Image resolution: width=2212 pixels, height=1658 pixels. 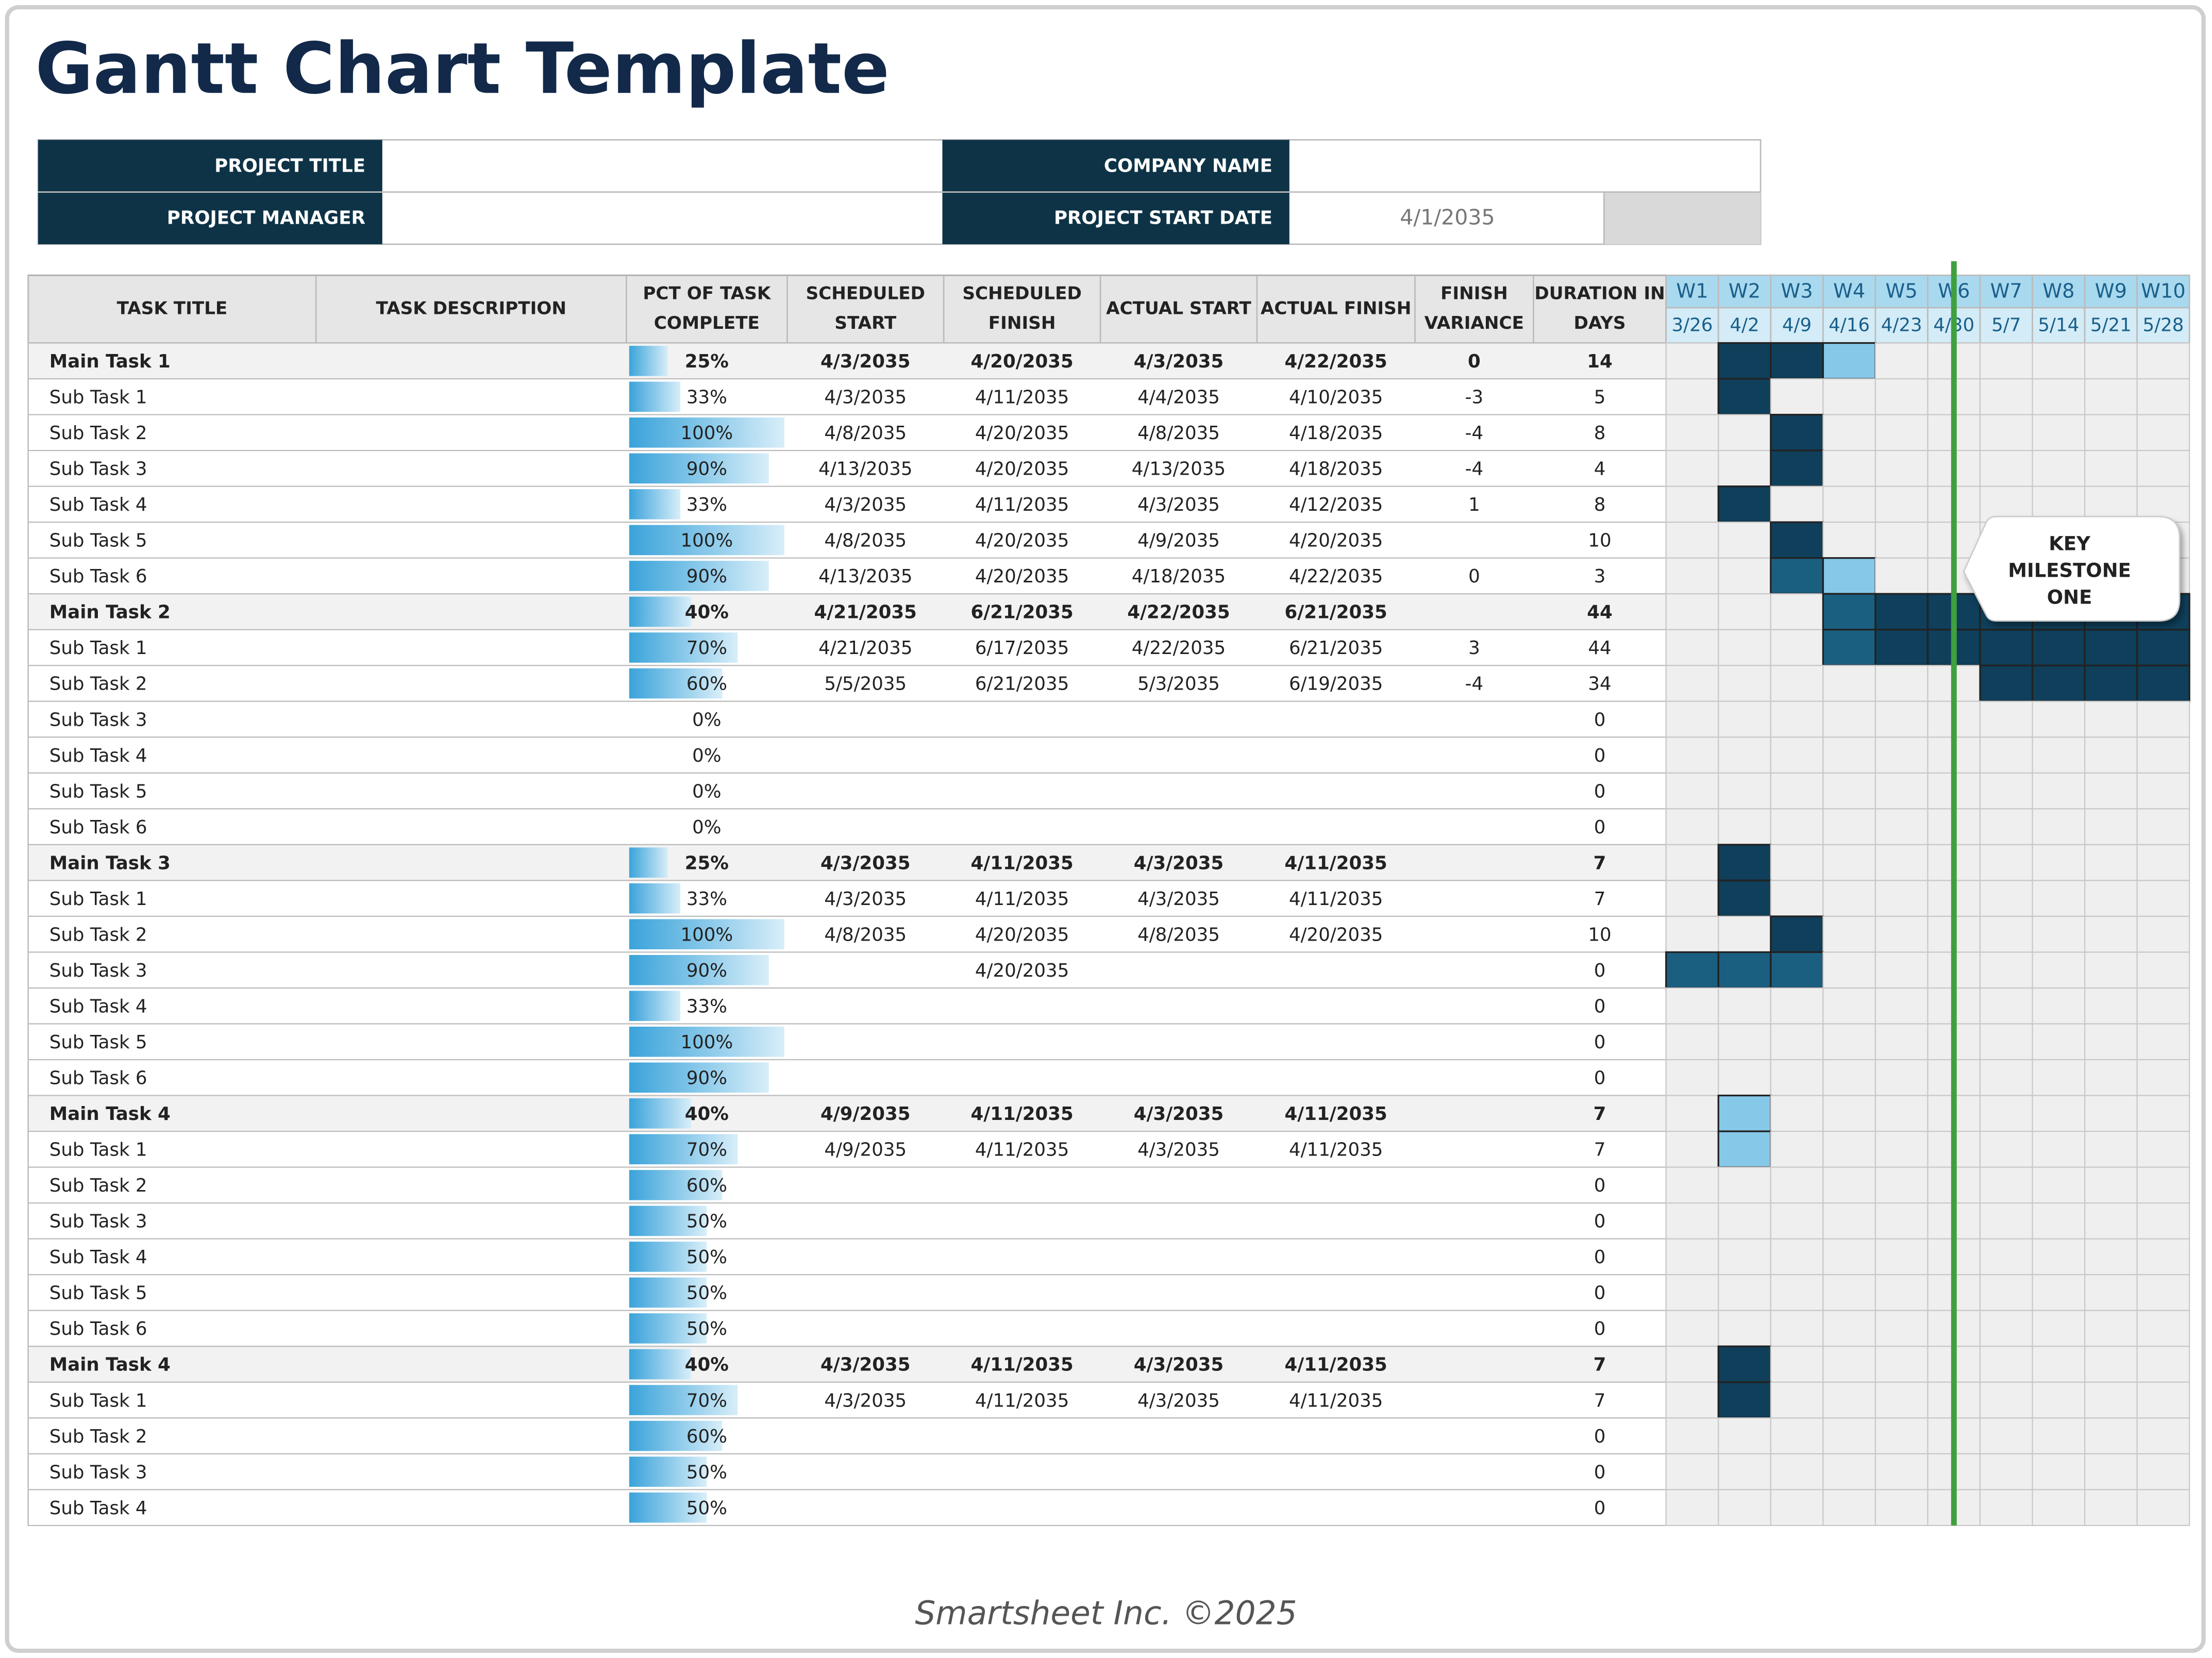 I want to click on cell: 4/18/2035, so click(x=1336, y=470).